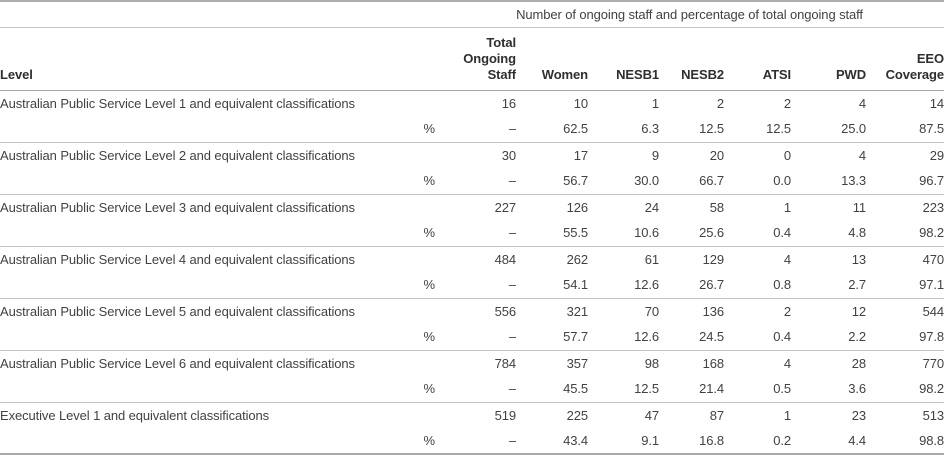 This screenshot has width=944, height=464. Describe the element at coordinates (713, 311) in the screenshot. I see `count-value: 136` at that location.